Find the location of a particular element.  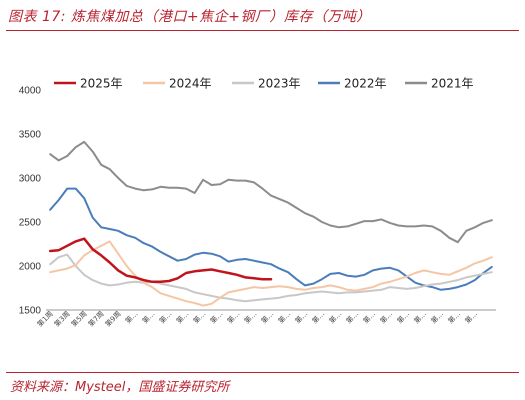

legend-label: 2021年 is located at coordinates (452, 84).